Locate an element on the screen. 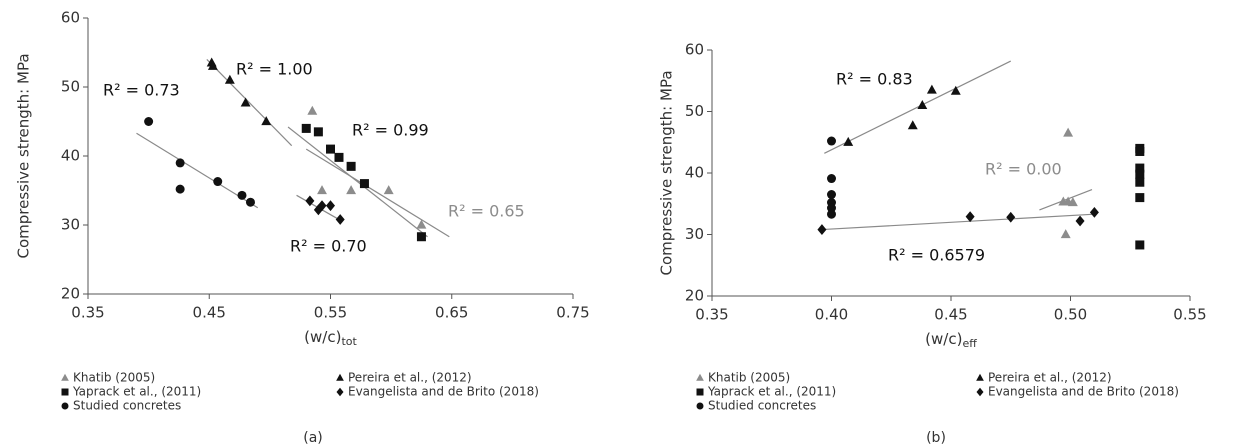 This screenshot has width=1252, height=448. fit-label: R² = 0.99 is located at coordinates (390, 130).